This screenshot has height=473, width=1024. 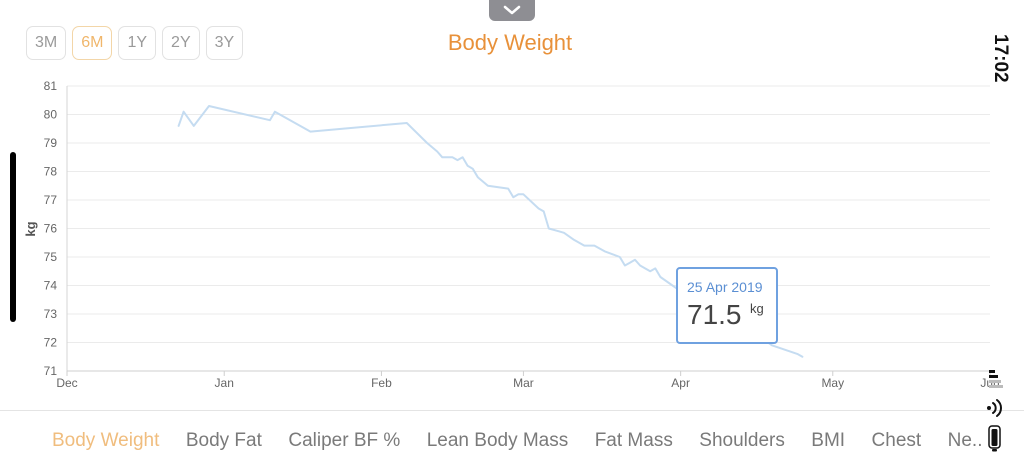 I want to click on tab-divider, so click(x=512, y=410).